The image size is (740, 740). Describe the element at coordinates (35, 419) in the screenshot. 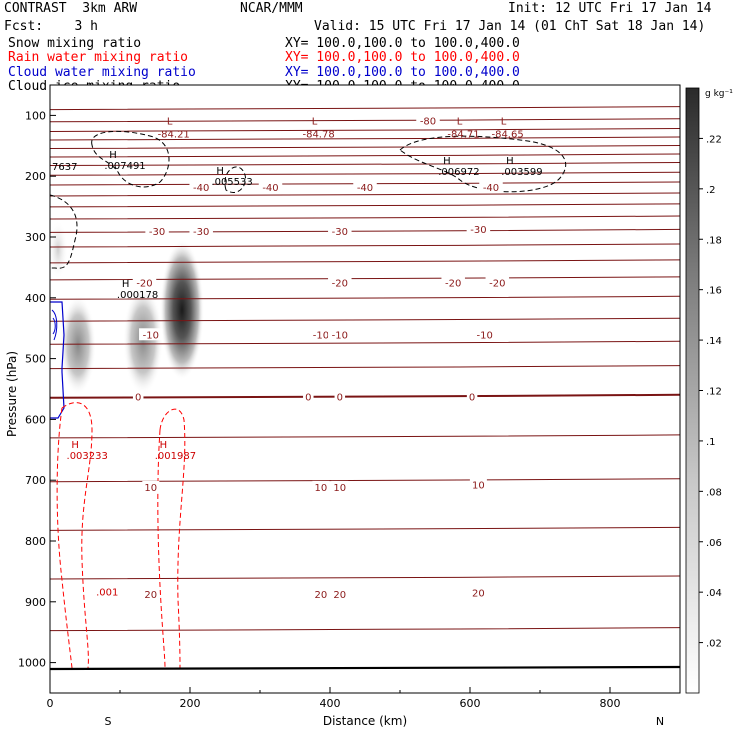

I see `y-tick-label: 600` at that location.